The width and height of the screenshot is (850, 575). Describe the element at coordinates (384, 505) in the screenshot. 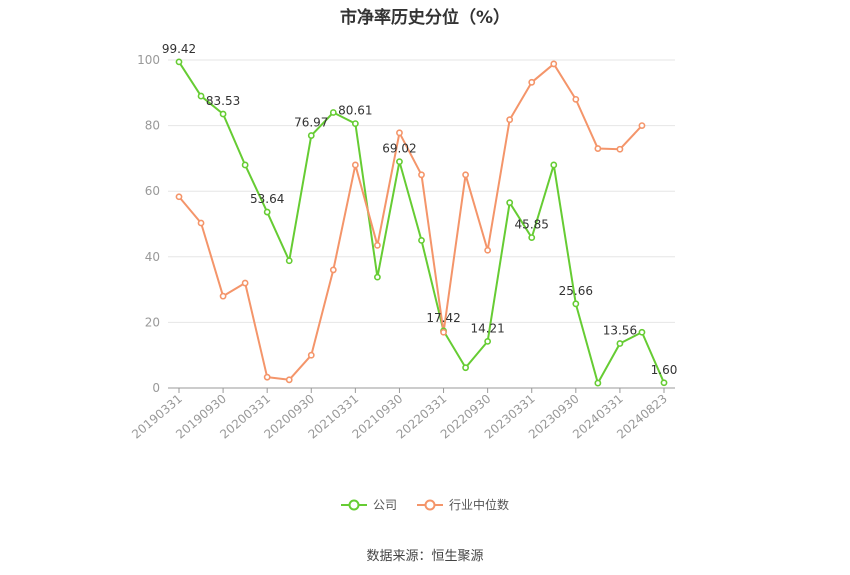

I see `legend-label-company: 公司` at that location.